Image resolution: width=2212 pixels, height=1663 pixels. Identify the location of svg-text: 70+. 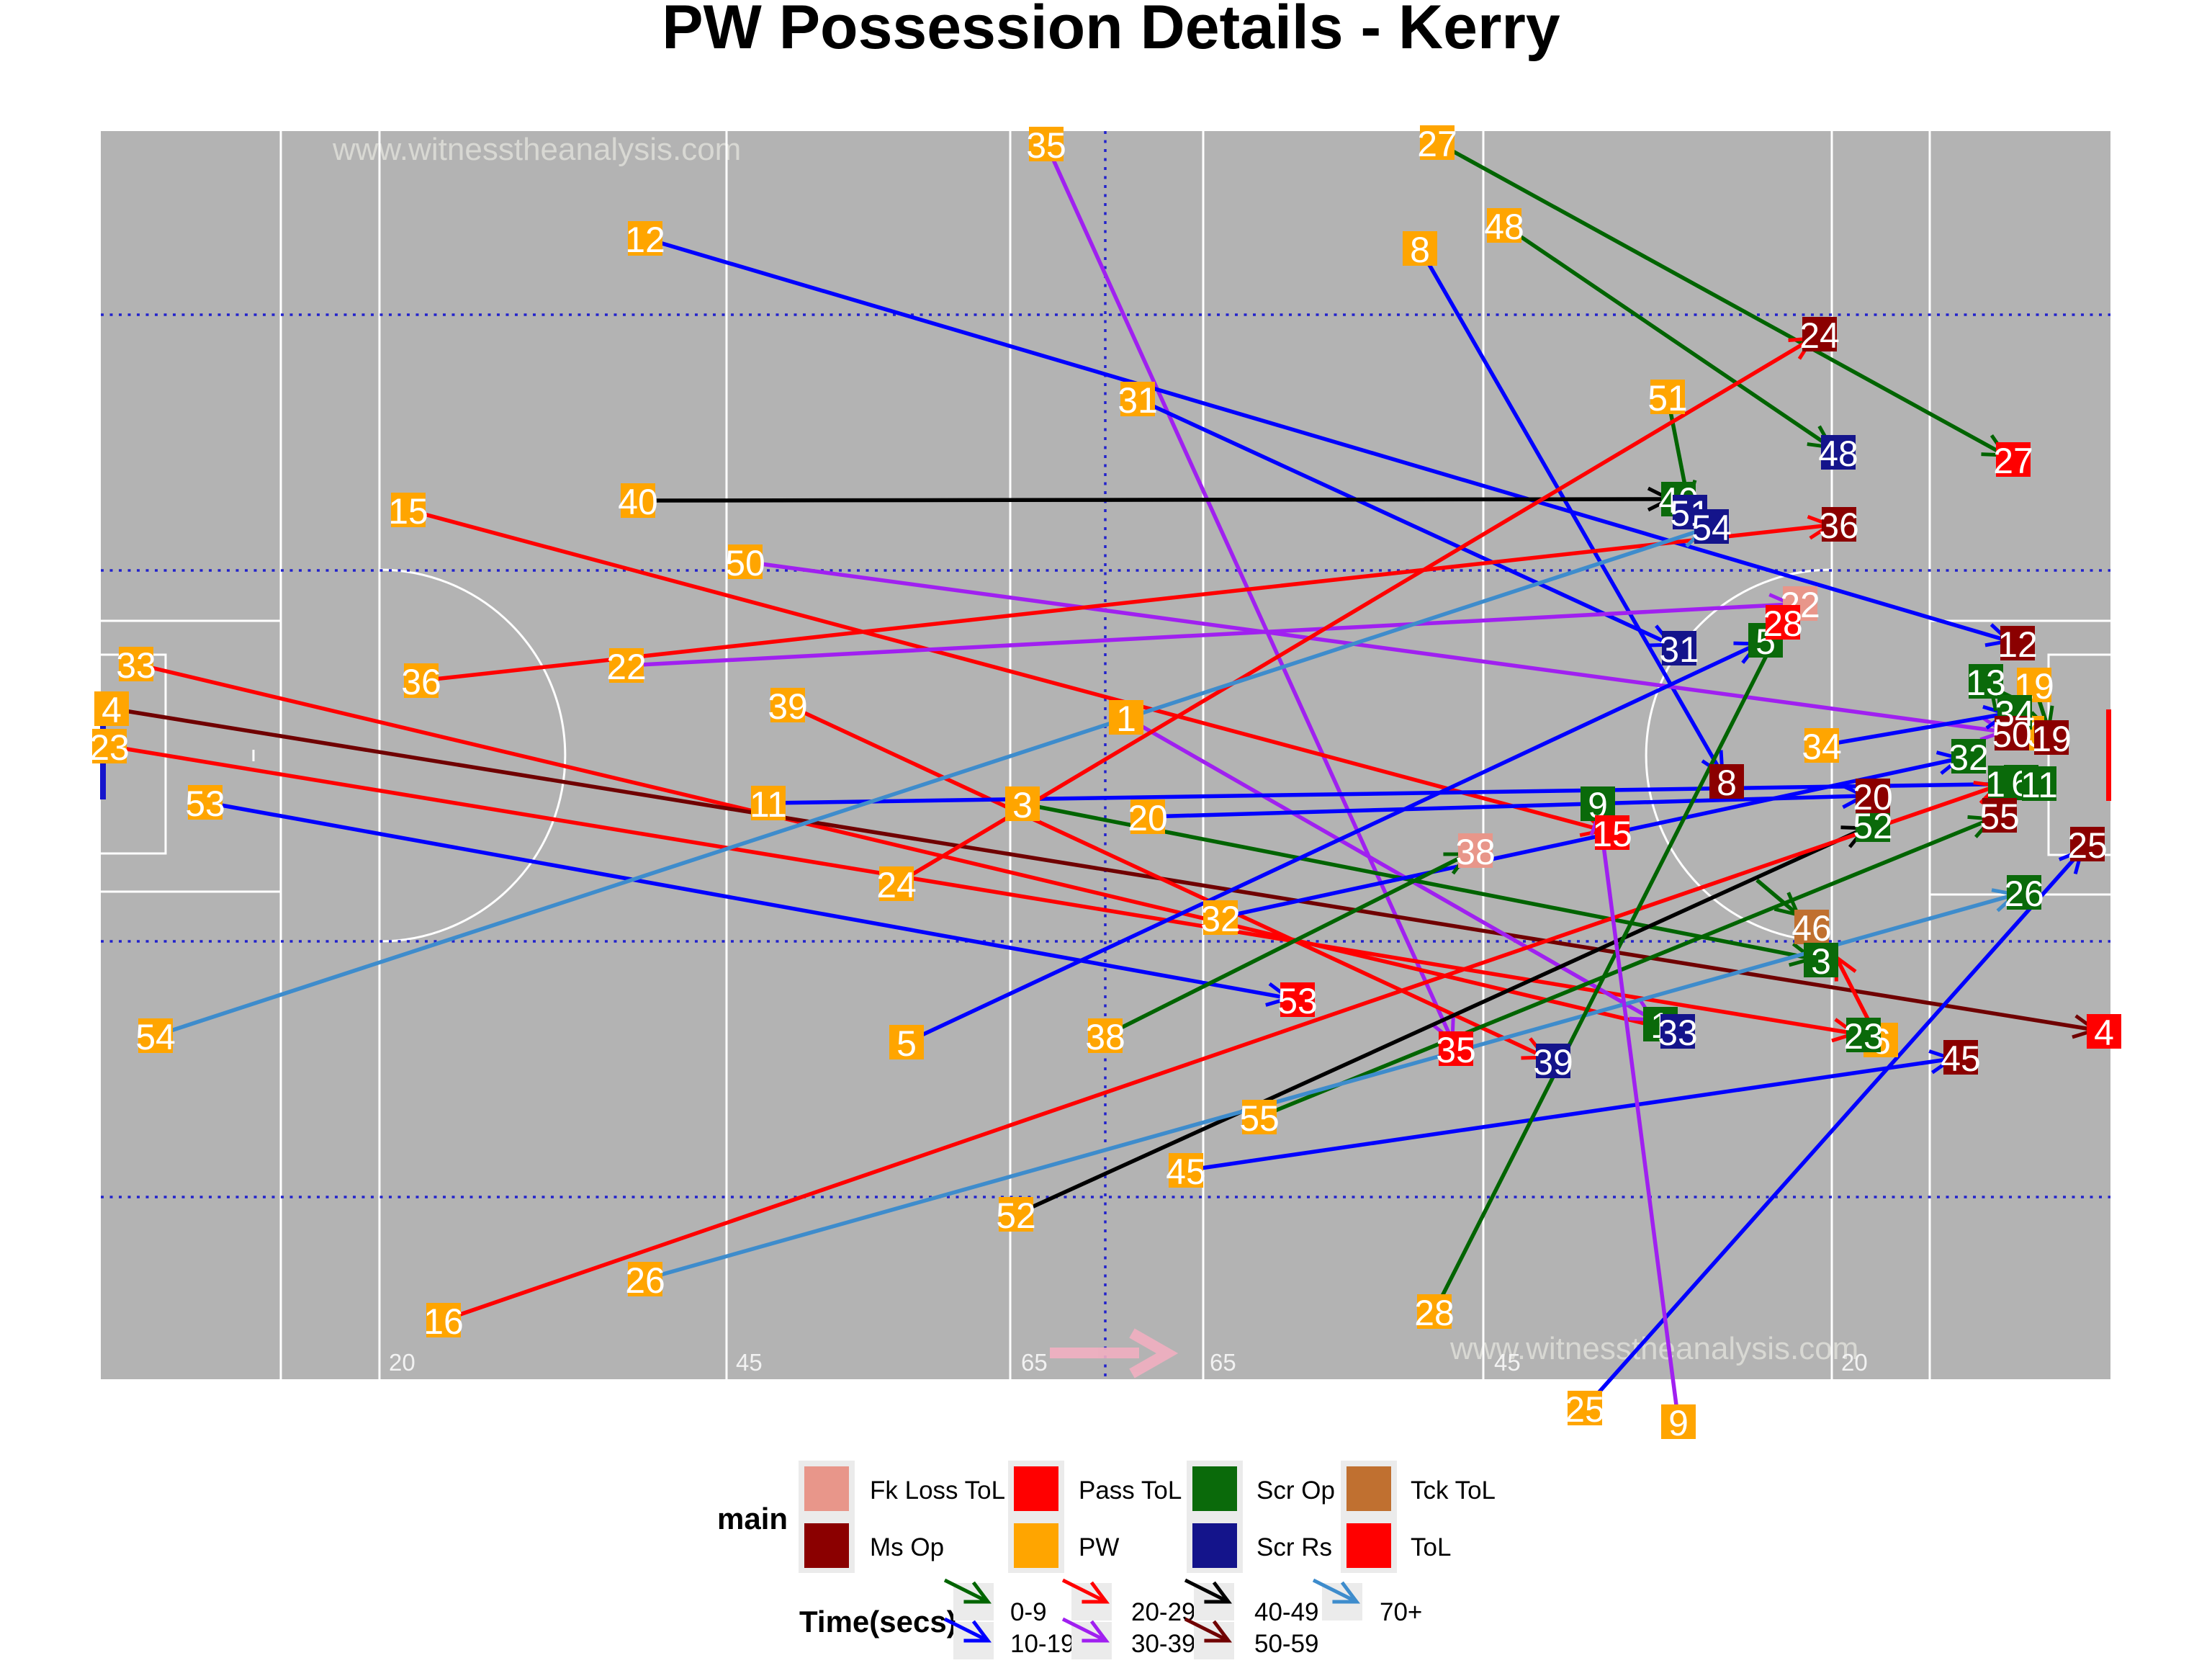
(1401, 1612).